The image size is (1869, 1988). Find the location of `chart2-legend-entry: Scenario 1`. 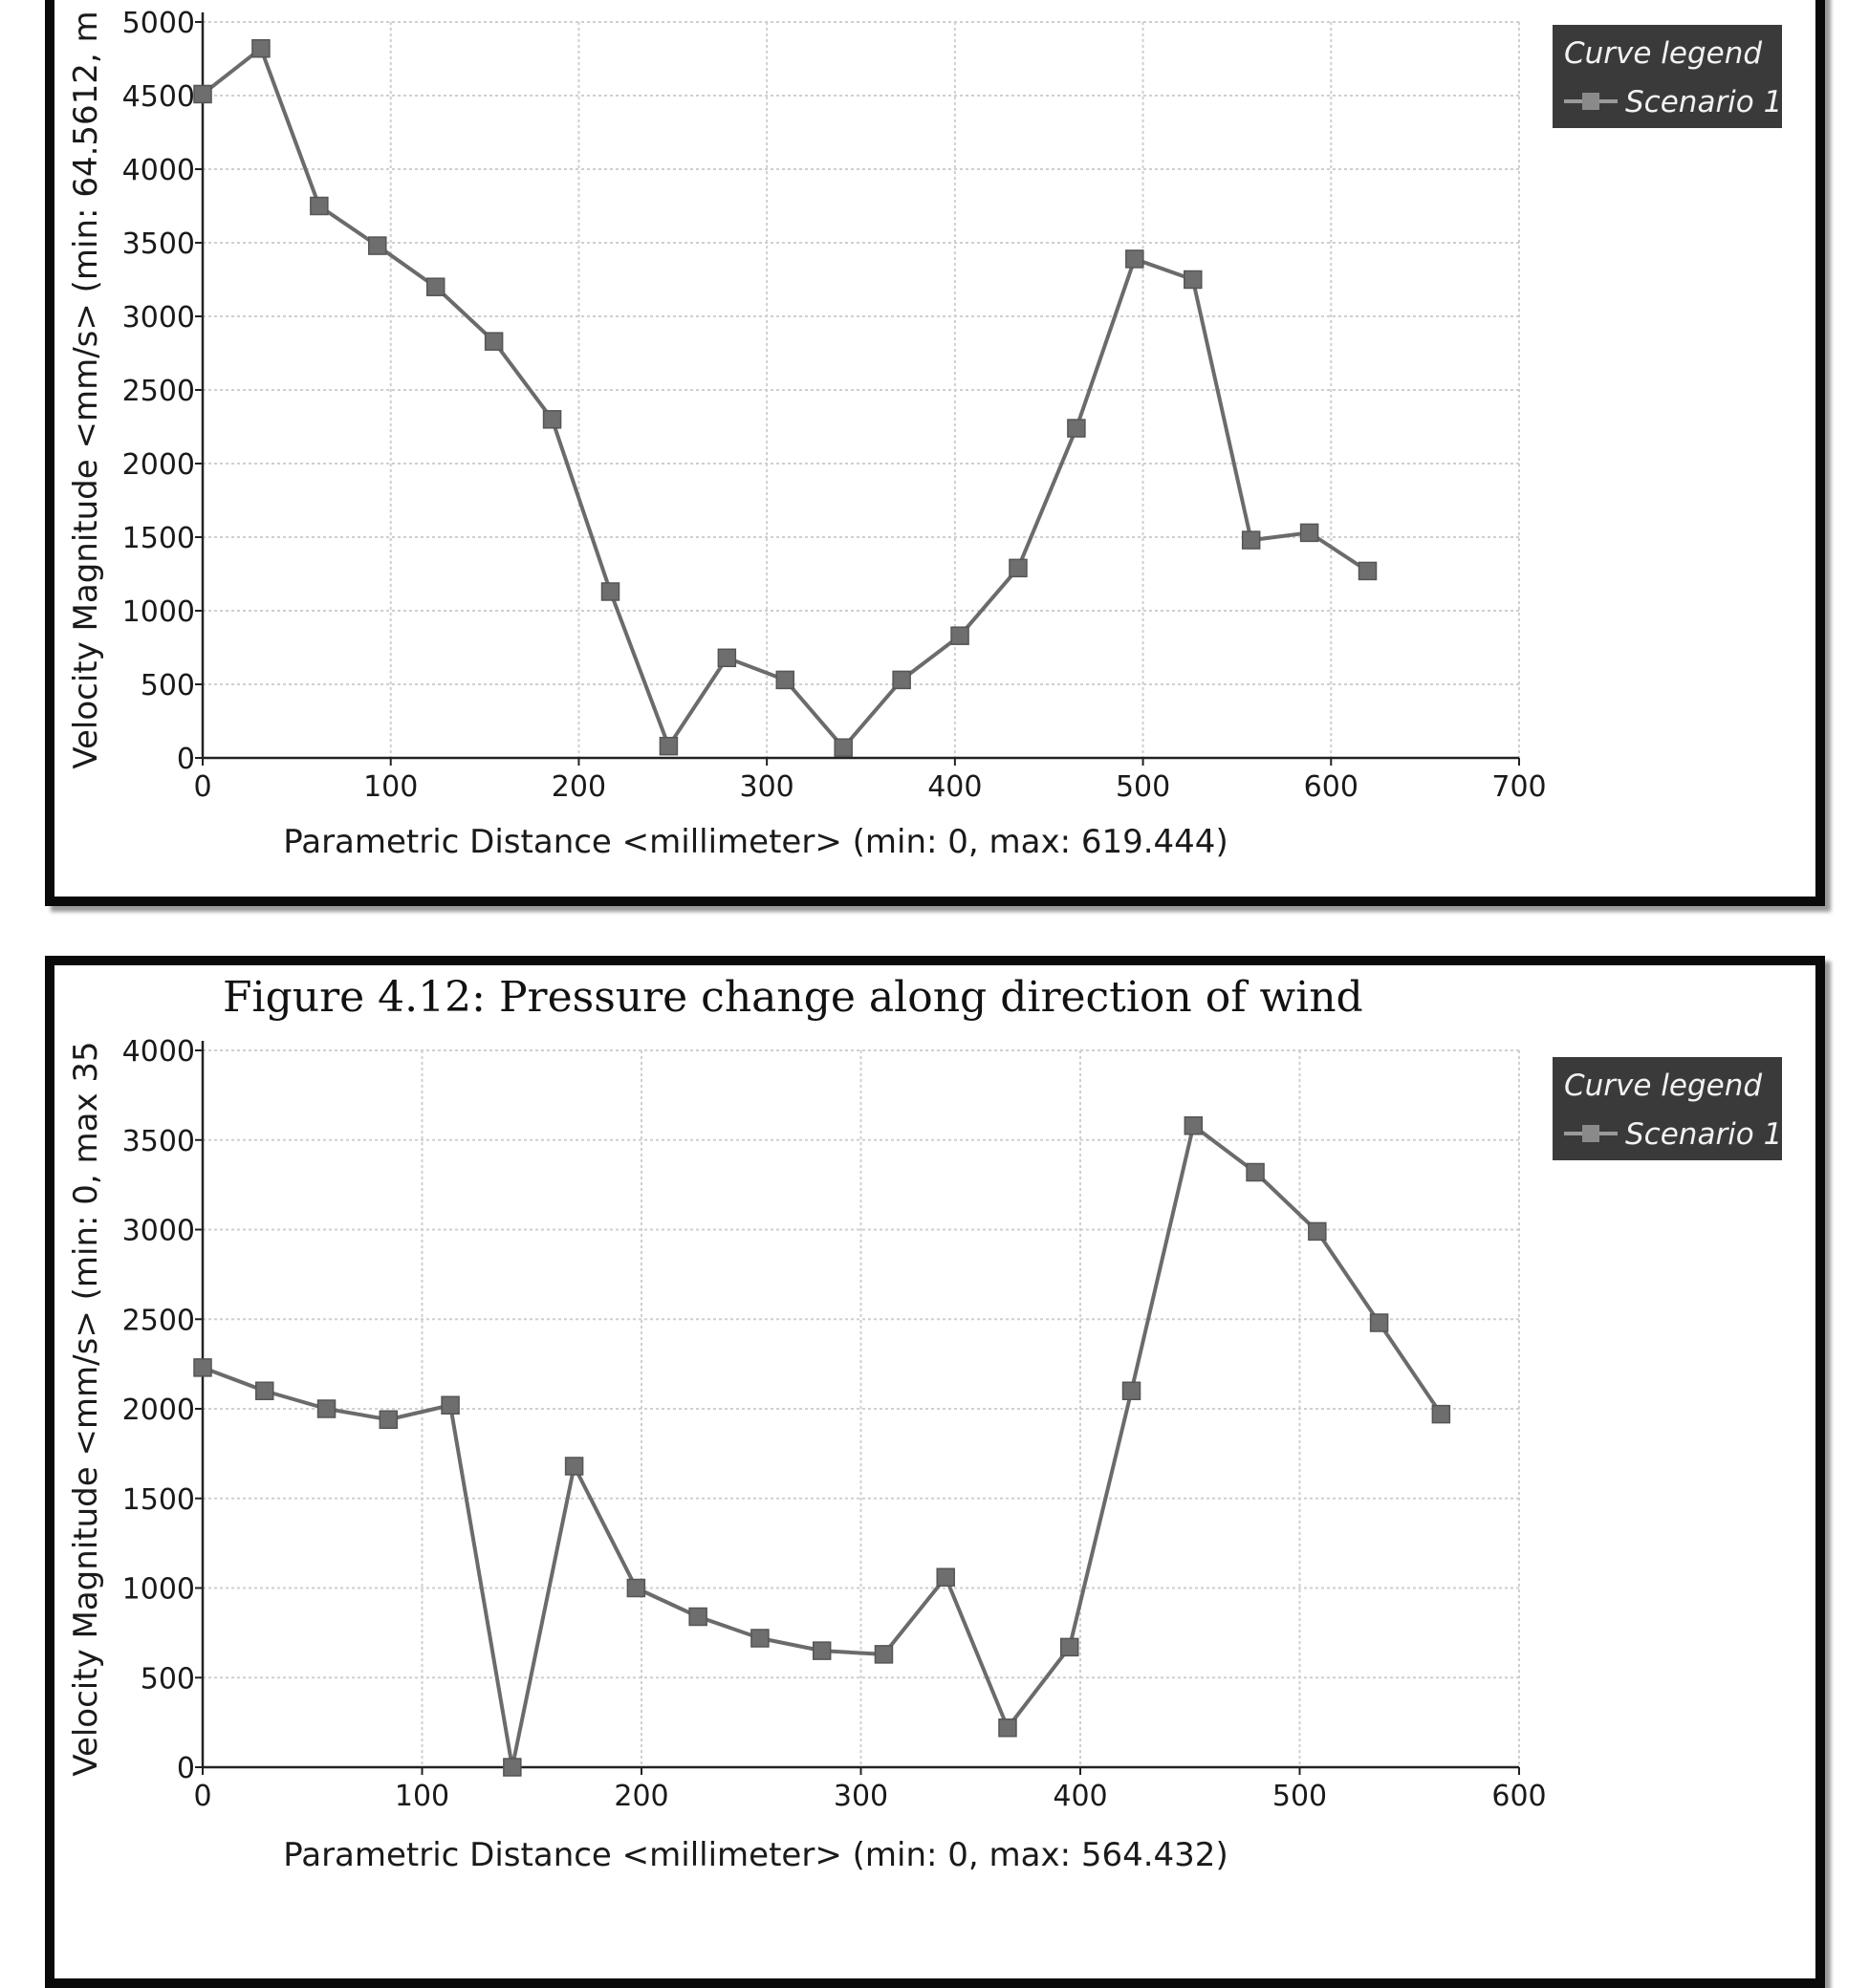

chart2-legend-entry: Scenario 1 is located at coordinates (1703, 1134).